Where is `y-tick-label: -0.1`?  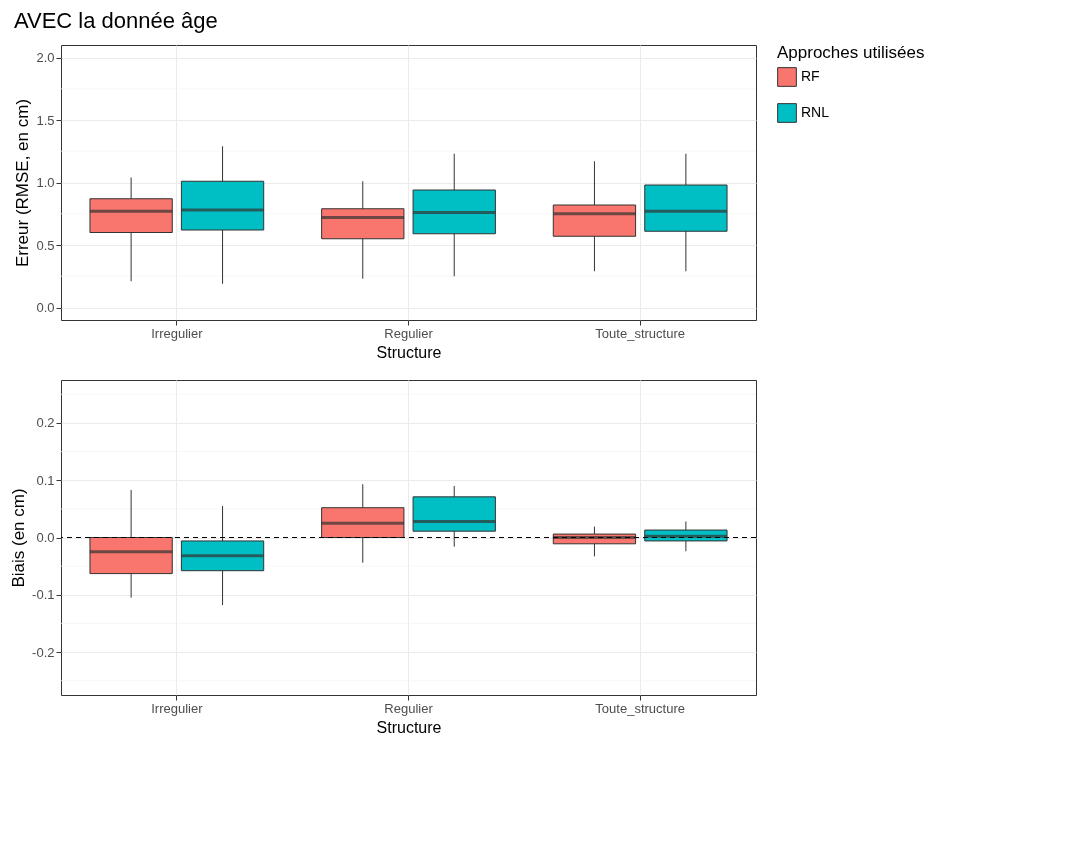
y-tick-label: -0.1 is located at coordinates (43, 595).